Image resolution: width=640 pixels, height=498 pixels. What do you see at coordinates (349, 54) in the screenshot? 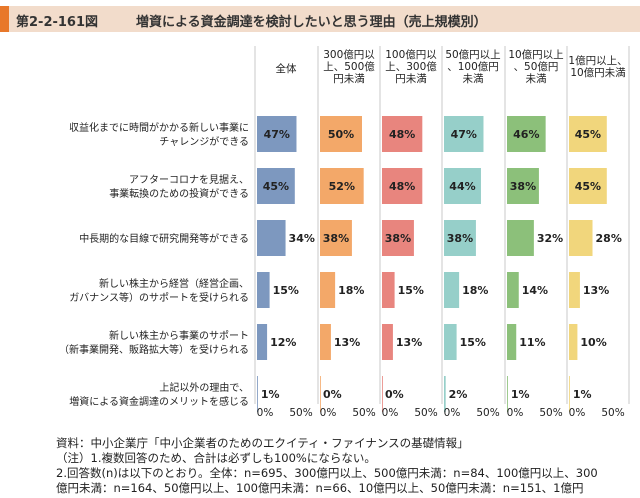
I see `series-header: 300億円以` at bounding box center [349, 54].